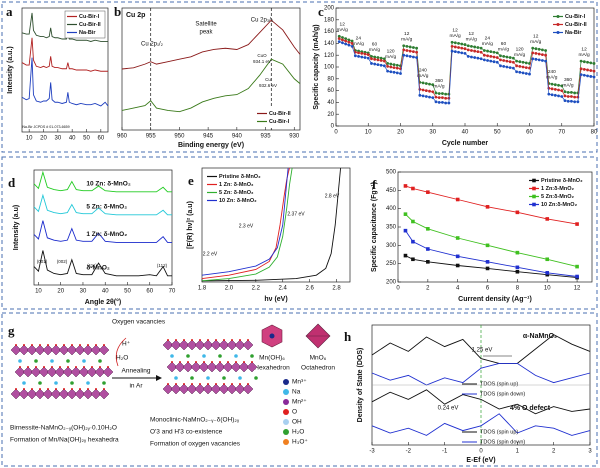 Image resolution: width=600 pixels, height=468 pixels. What do you see at coordinates (106, 207) in the screenshot?
I see `series-label: 5 Zn: δ-MnO₂` at bounding box center [106, 207].